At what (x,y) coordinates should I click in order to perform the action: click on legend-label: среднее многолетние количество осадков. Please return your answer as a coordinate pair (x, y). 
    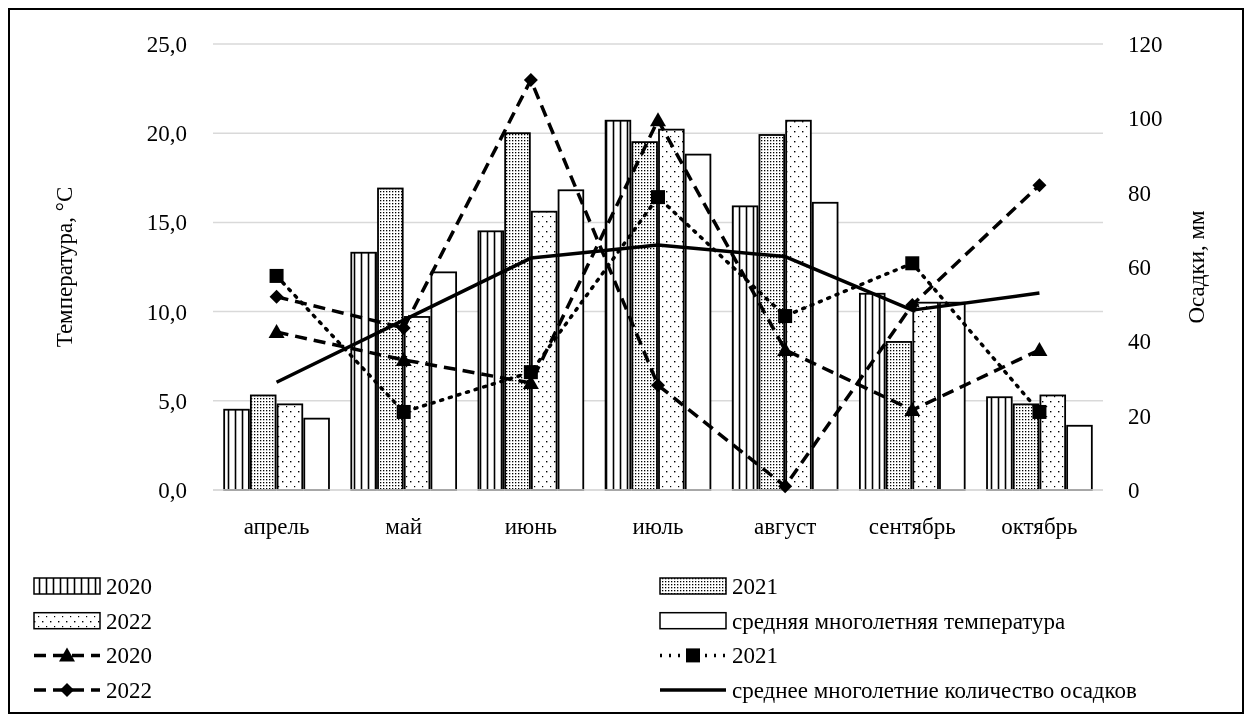
    Looking at the image, I should click on (935, 691).